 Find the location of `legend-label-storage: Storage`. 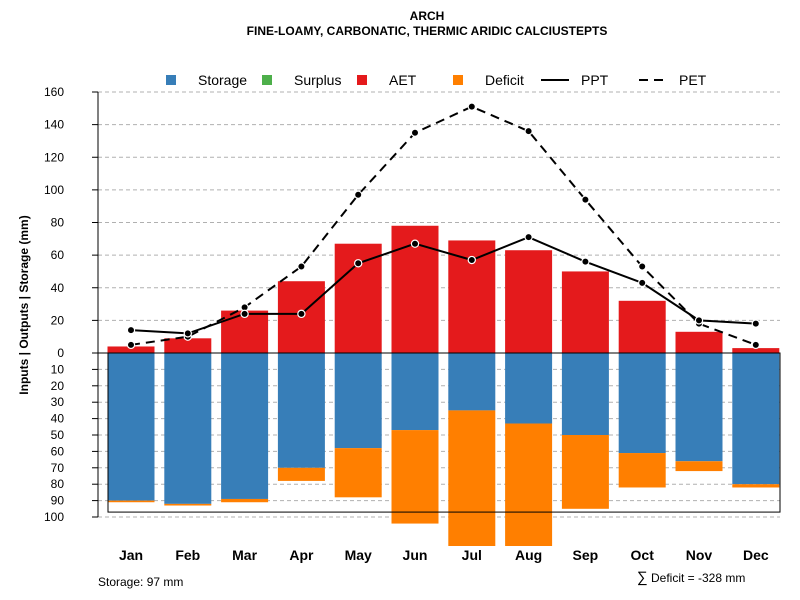

legend-label-storage: Storage is located at coordinates (222, 80).